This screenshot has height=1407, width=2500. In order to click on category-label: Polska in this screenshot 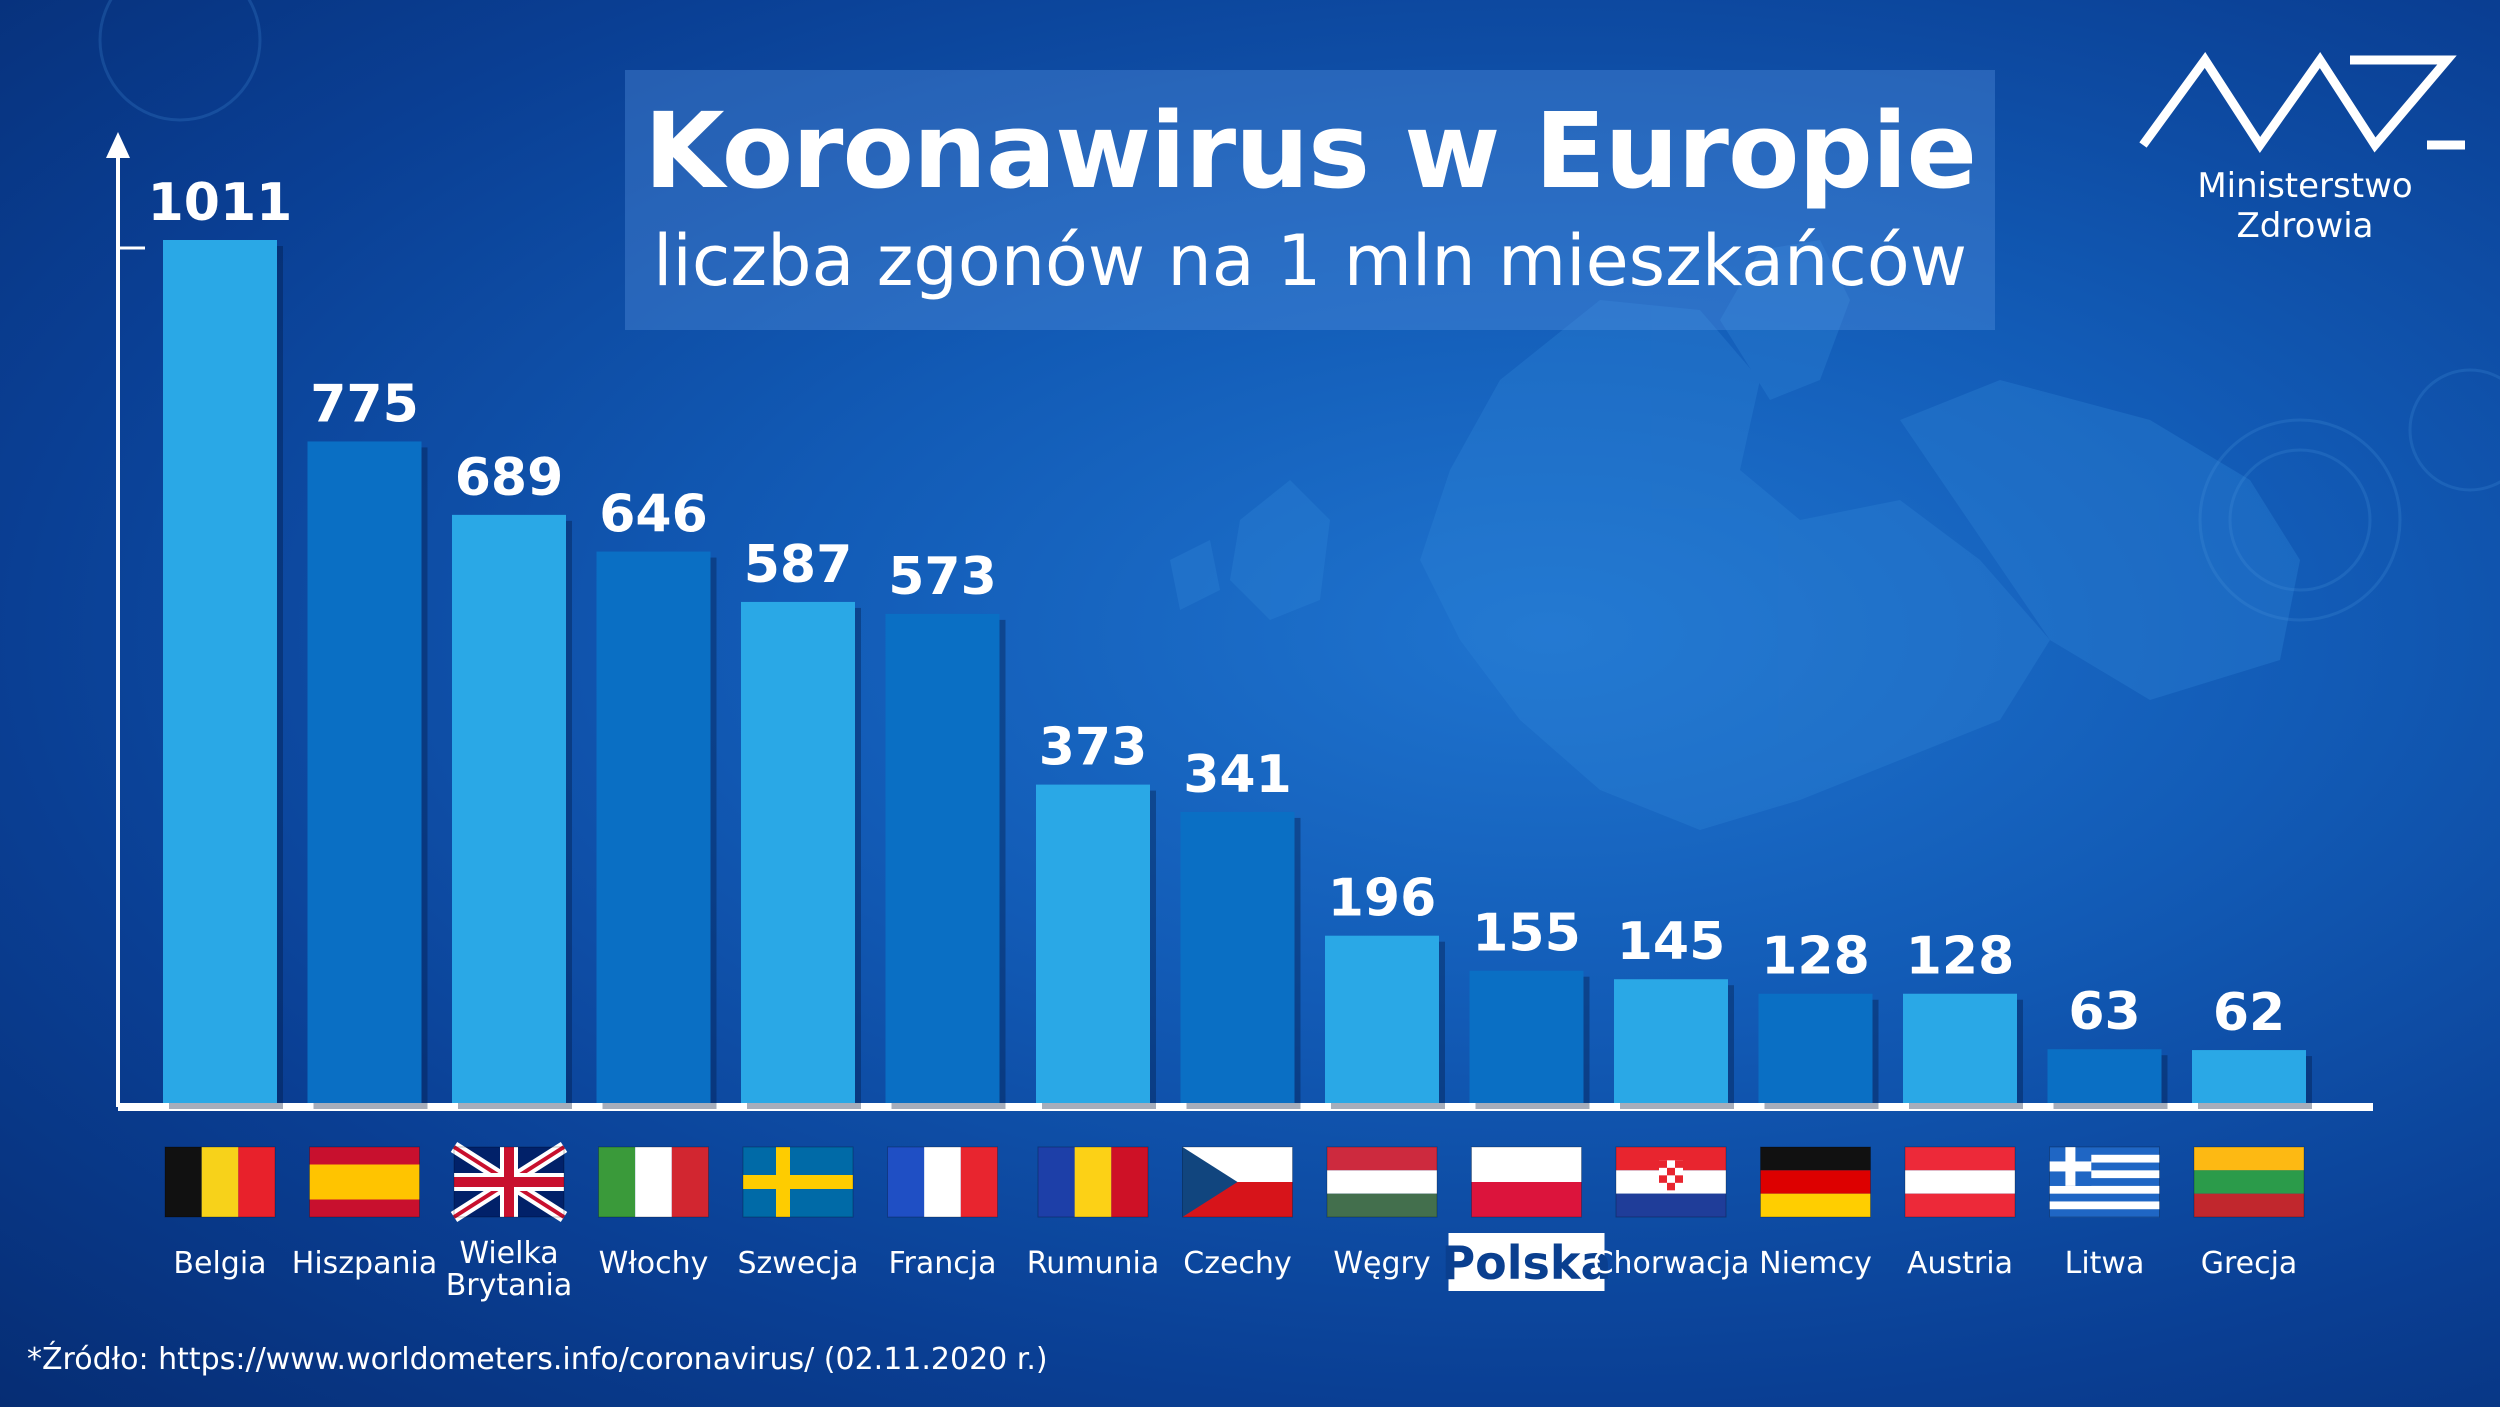, I will do `click(1526, 1263)`.